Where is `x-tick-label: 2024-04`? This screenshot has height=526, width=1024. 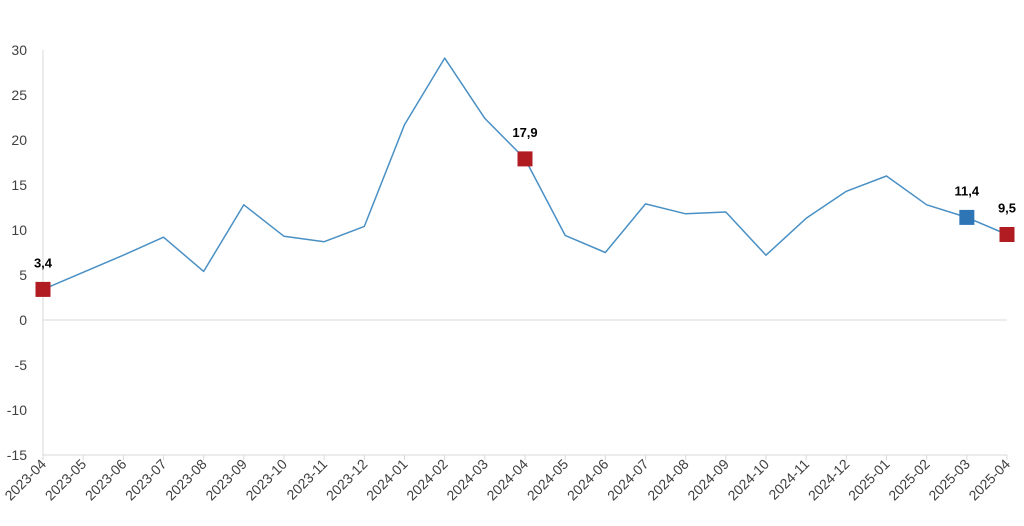 x-tick-label: 2024-04 is located at coordinates (507, 480).